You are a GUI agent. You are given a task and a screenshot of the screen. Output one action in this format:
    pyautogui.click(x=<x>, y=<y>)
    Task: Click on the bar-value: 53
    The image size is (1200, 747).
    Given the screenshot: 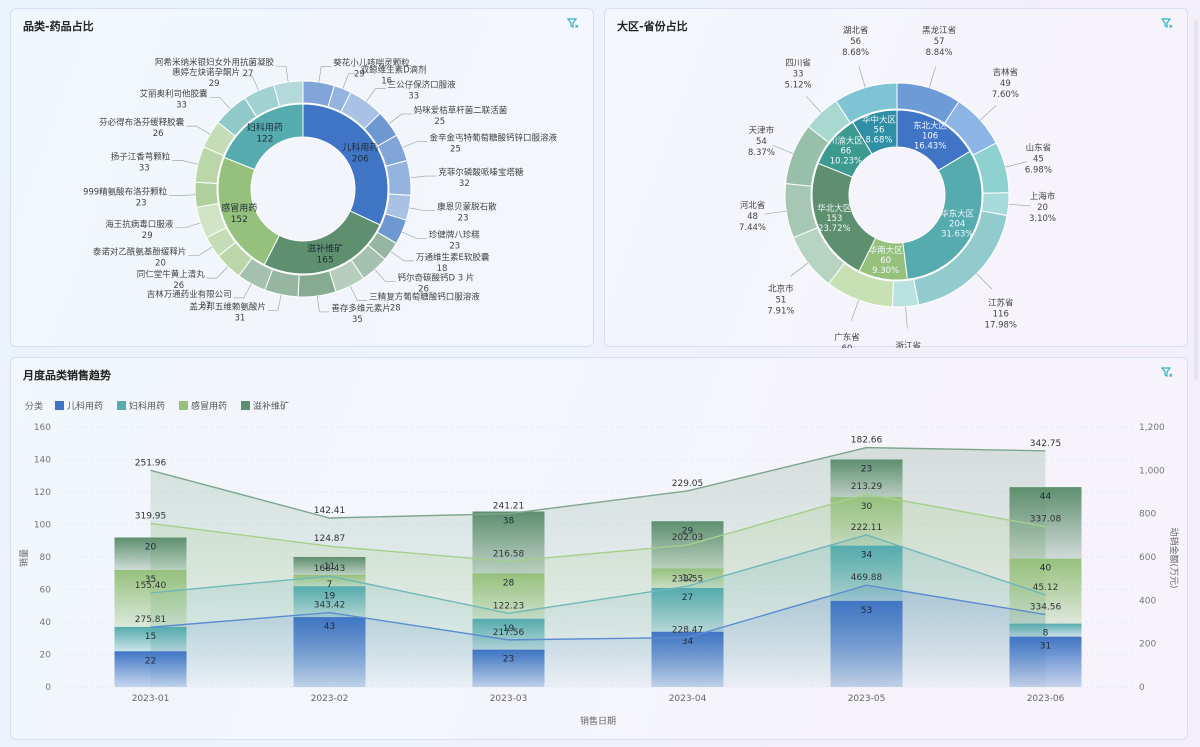 What is the action you would take?
    pyautogui.click(x=866, y=611)
    